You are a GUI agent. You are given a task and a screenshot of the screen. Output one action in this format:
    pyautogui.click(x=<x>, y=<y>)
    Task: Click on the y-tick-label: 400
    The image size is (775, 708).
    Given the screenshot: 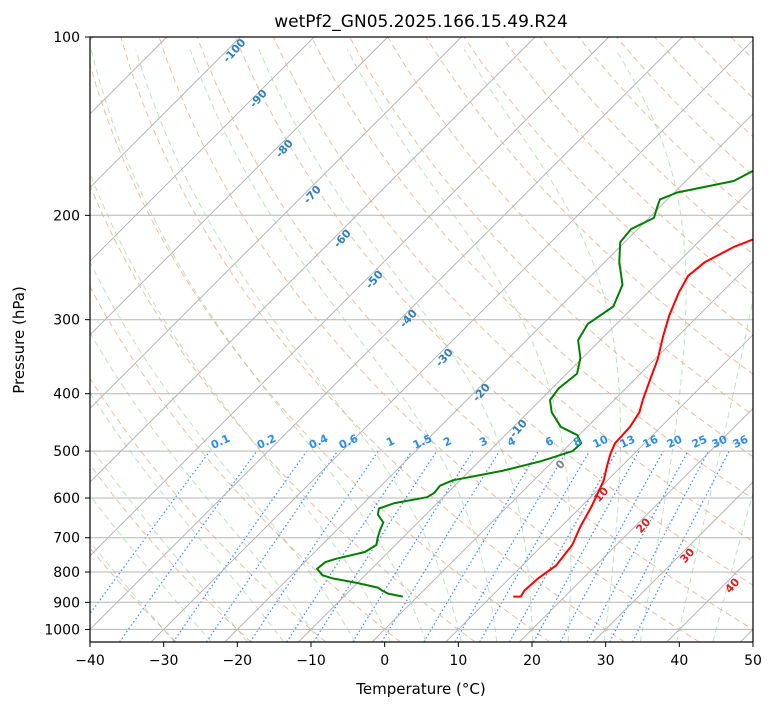 What is the action you would take?
    pyautogui.click(x=66, y=395)
    